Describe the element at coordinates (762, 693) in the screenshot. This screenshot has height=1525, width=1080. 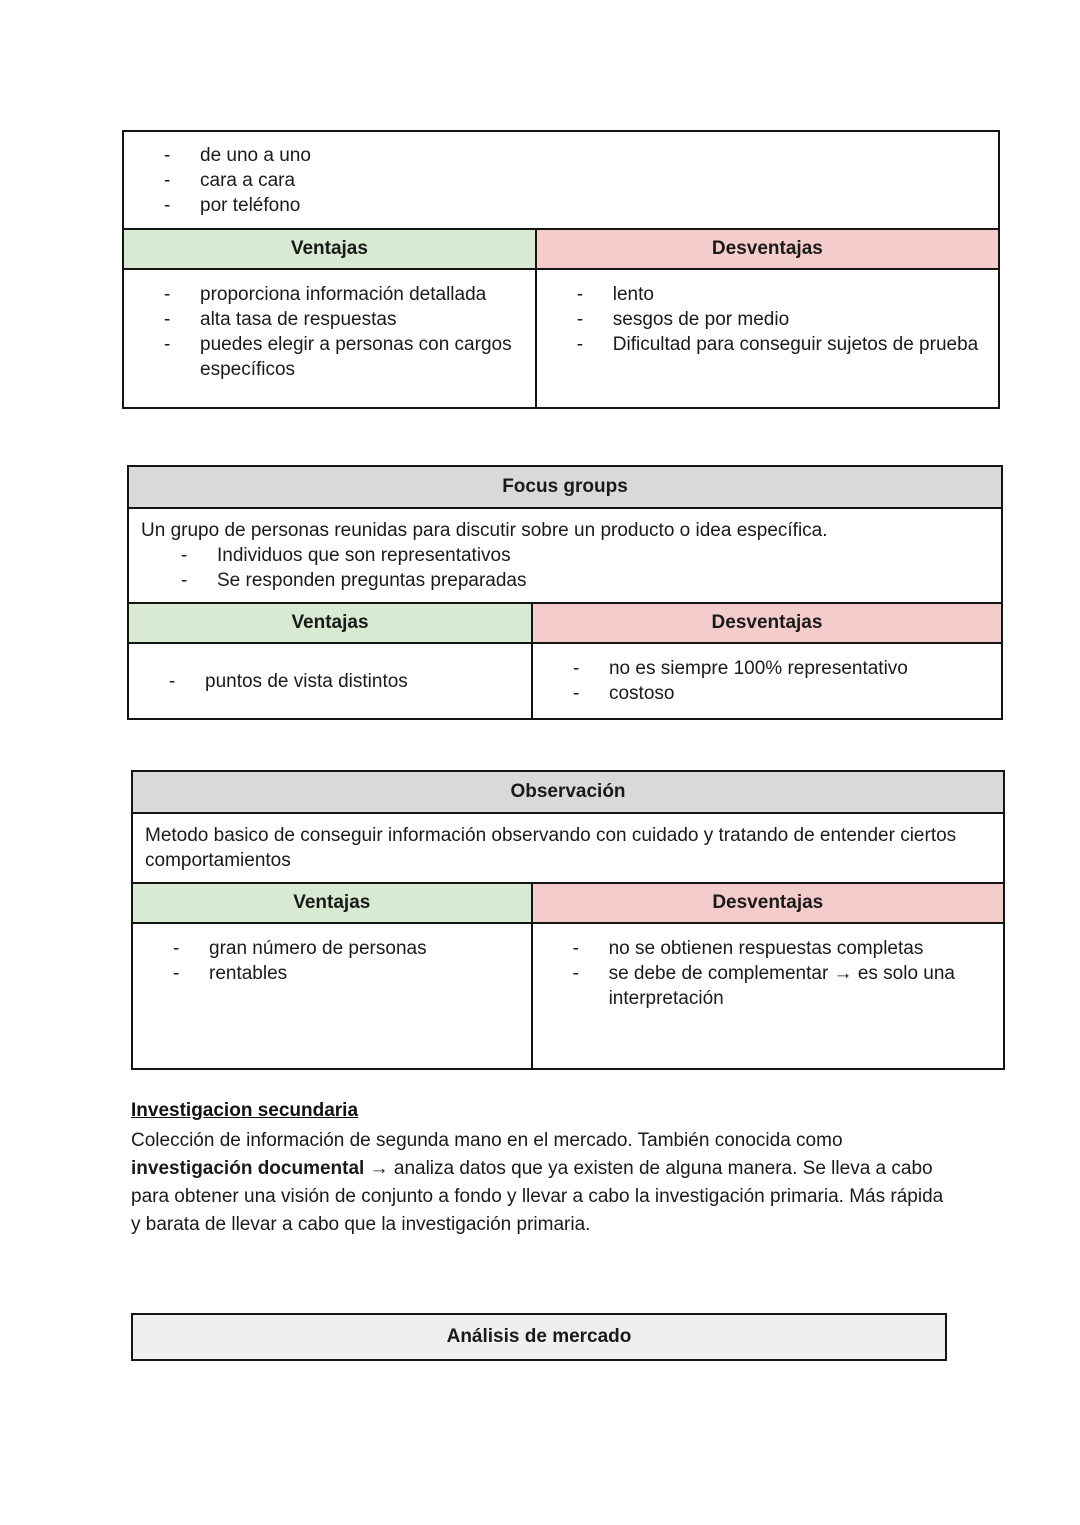
I see `list-item: costoso` at that location.